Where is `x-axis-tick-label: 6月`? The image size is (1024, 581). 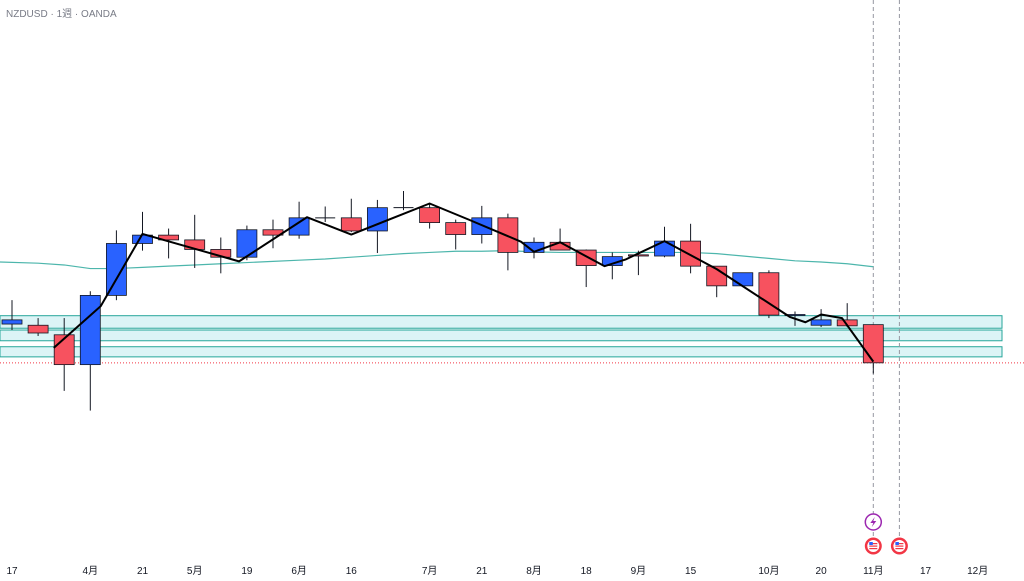 x-axis-tick-label: 6月 is located at coordinates (299, 571).